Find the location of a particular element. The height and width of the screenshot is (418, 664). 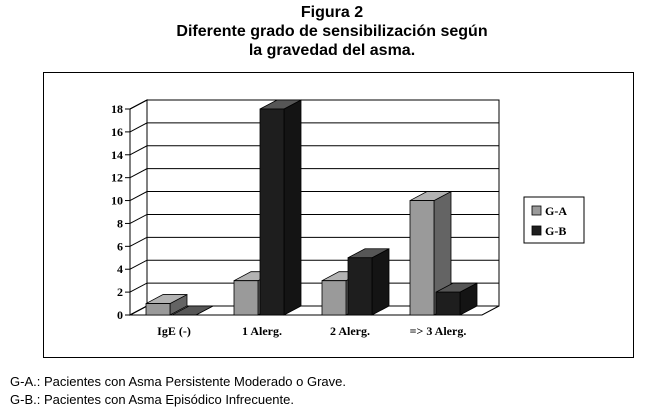

y-tick-label: 0 is located at coordinates (120, 315).